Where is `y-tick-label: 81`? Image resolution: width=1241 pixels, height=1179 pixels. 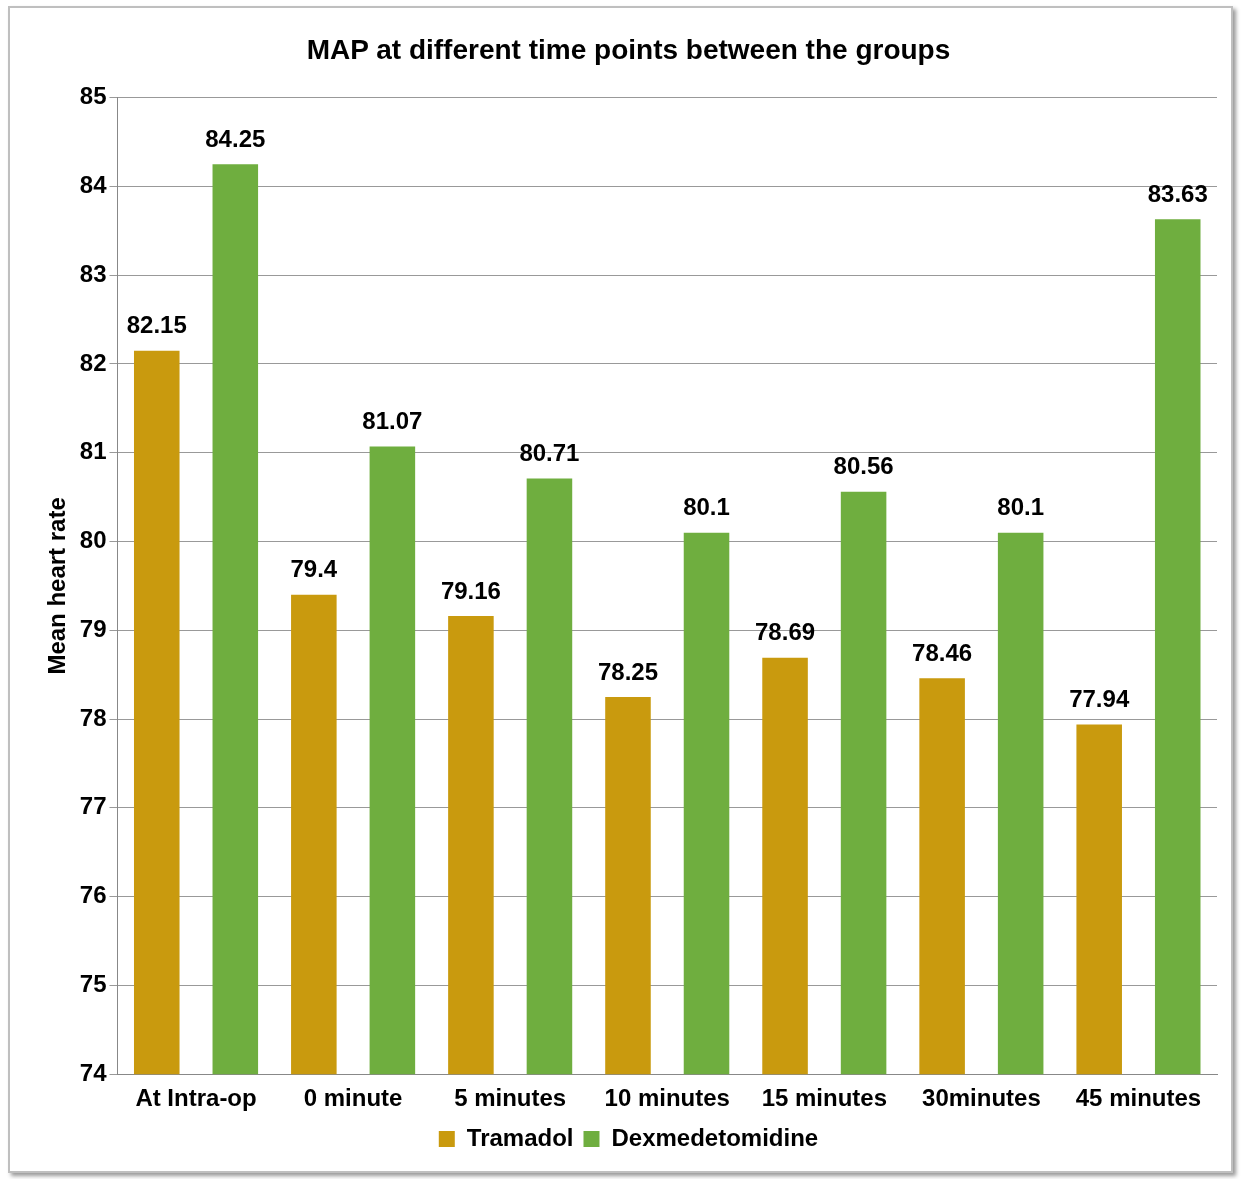
y-tick-label: 81 is located at coordinates (93, 451).